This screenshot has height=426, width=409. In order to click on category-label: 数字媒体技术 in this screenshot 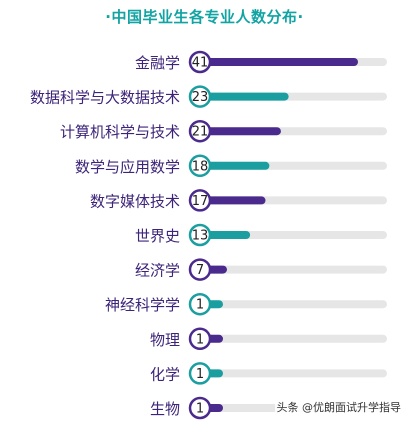, I will do `click(135, 201)`.